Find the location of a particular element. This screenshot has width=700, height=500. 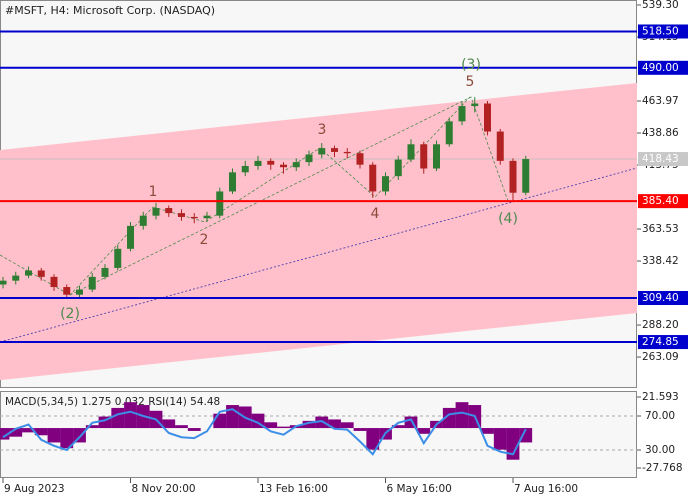

y-tick-label: 363.53 is located at coordinates (660, 229).